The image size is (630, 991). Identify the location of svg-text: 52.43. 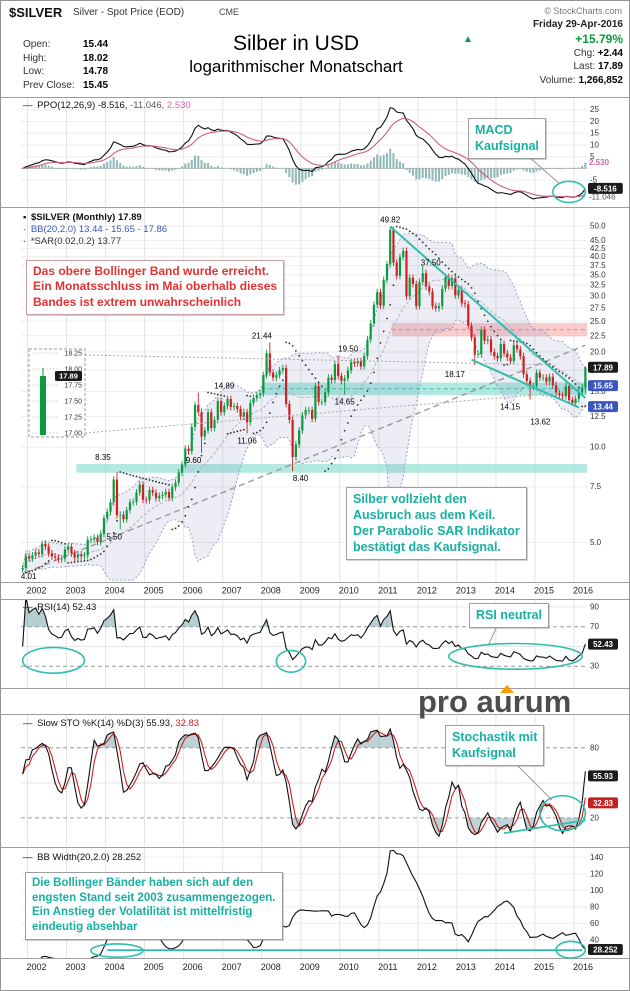
(603, 644).